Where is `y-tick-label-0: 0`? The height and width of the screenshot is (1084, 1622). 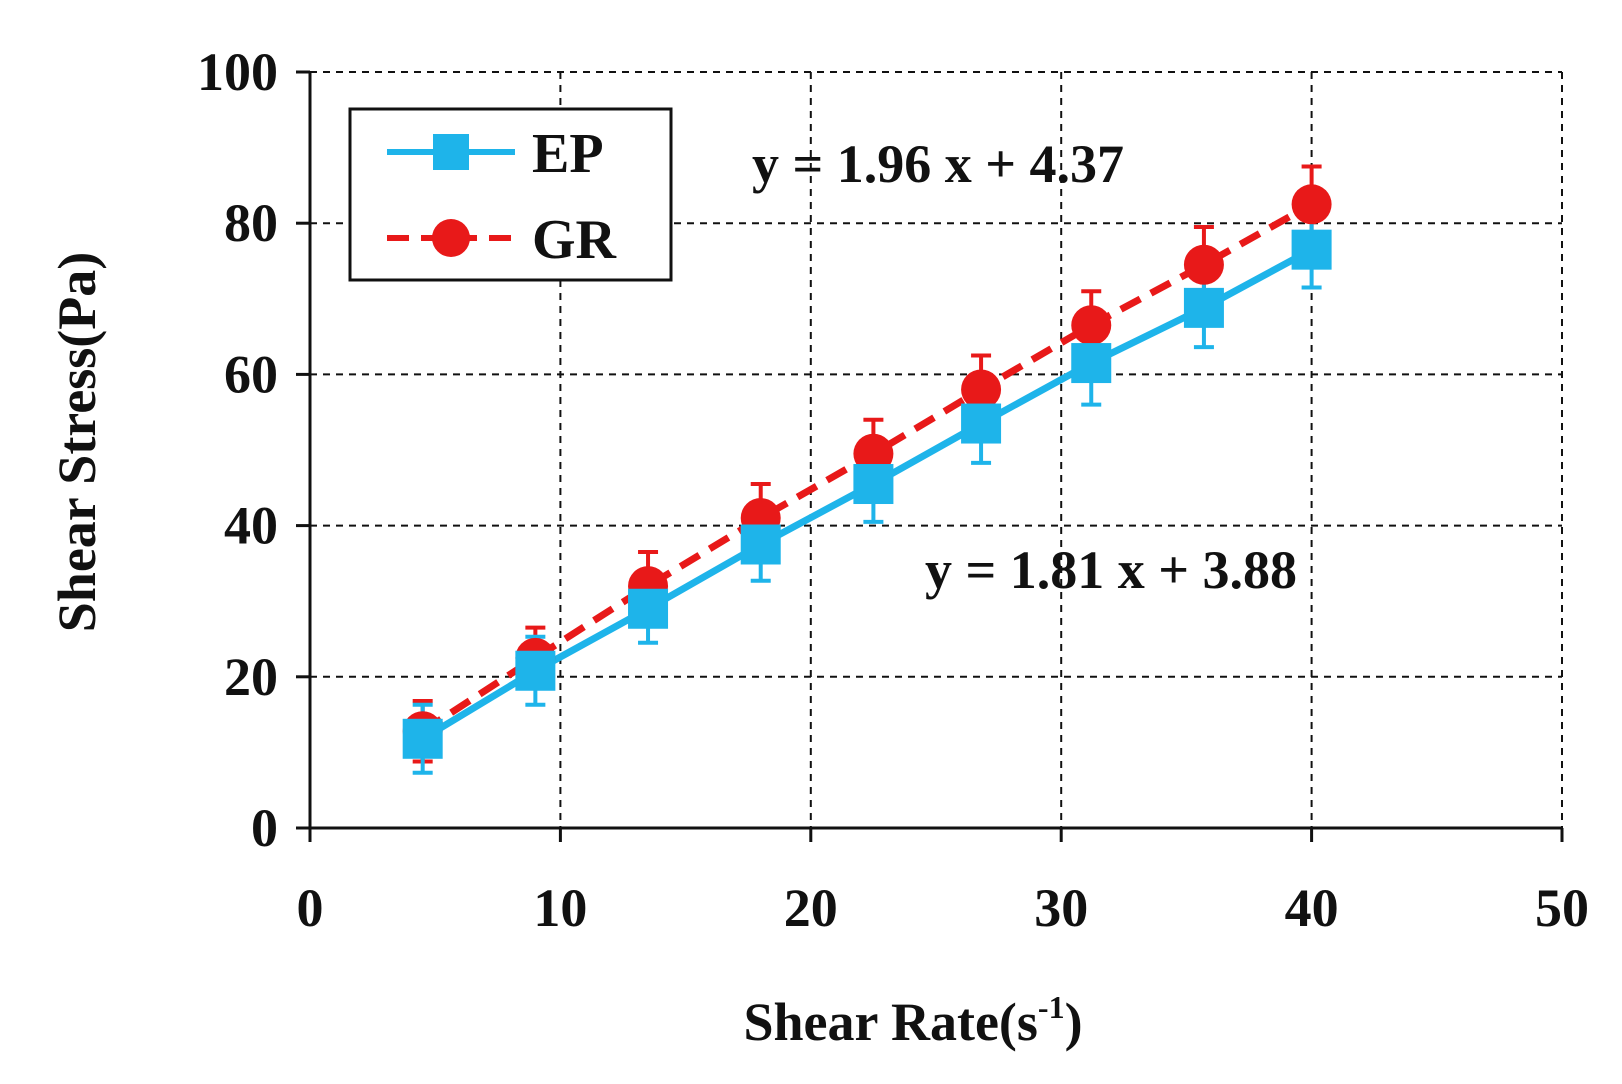
y-tick-label-0: 0 is located at coordinates (264, 828).